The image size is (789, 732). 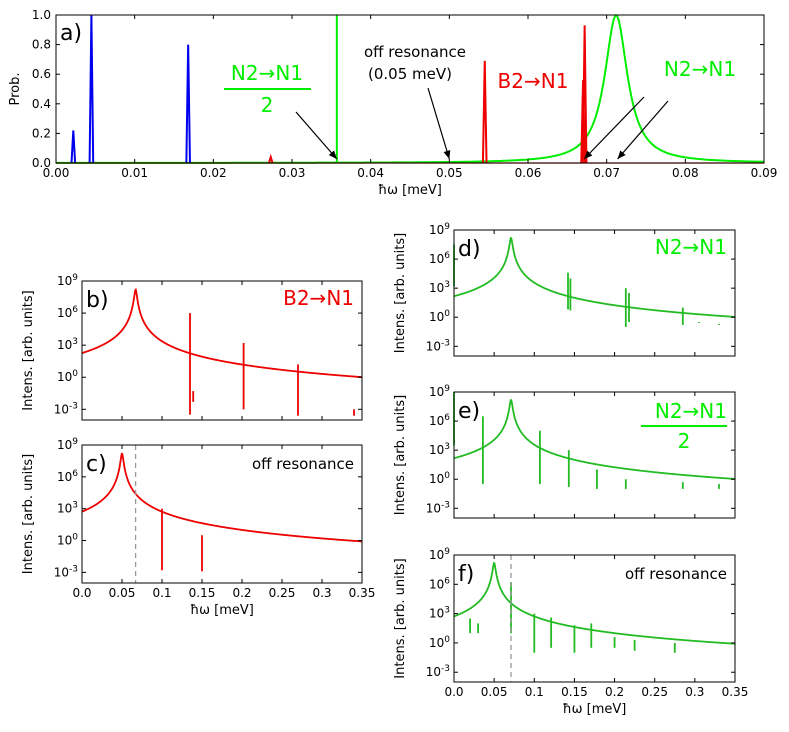 What do you see at coordinates (67, 312) in the screenshot?
I see `y-tick-label-b: 10⁶` at bounding box center [67, 312].